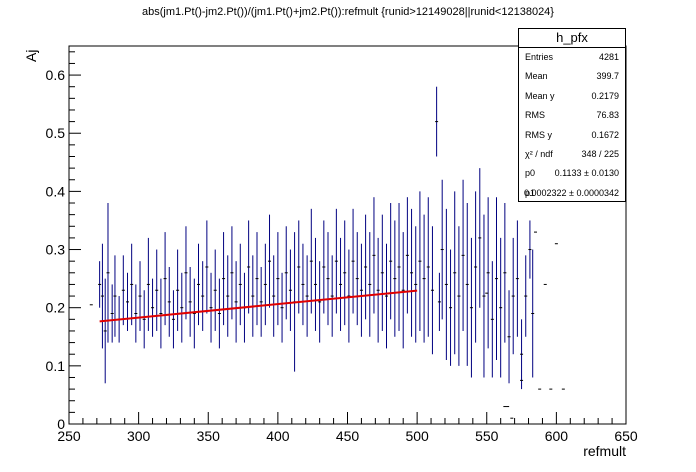 The width and height of the screenshot is (696, 472). I want to click on stats-value: 0.1672, so click(605, 134).